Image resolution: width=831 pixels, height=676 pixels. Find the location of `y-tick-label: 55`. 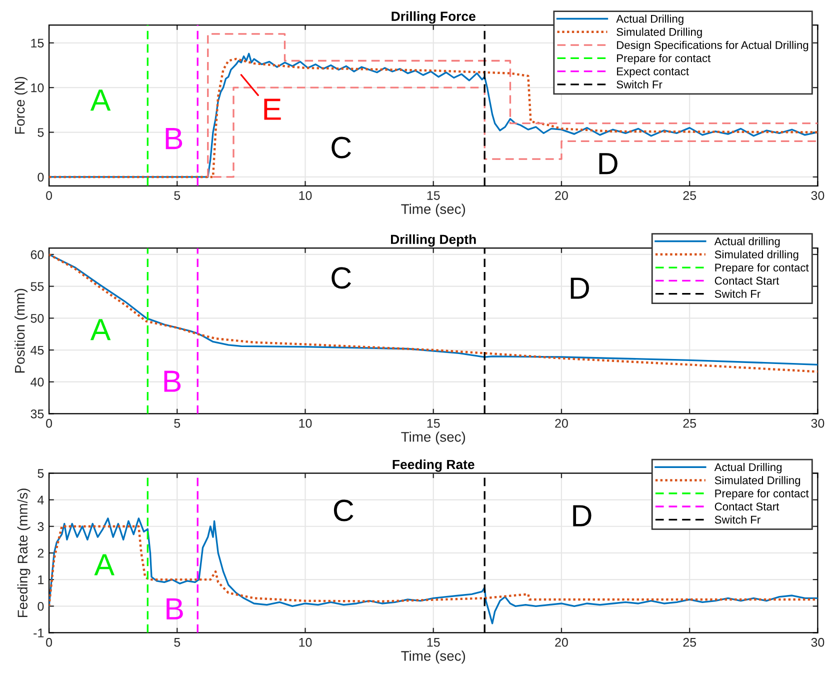

y-tick-label: 55 is located at coordinates (37, 286).